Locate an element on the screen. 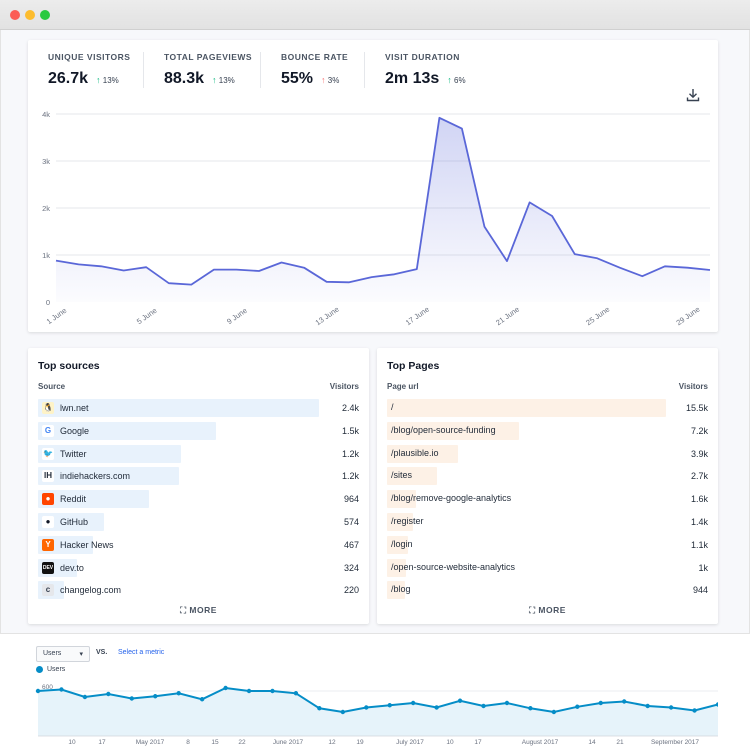 The height and width of the screenshot is (750, 750). page-label: /register is located at coordinates (407, 521).